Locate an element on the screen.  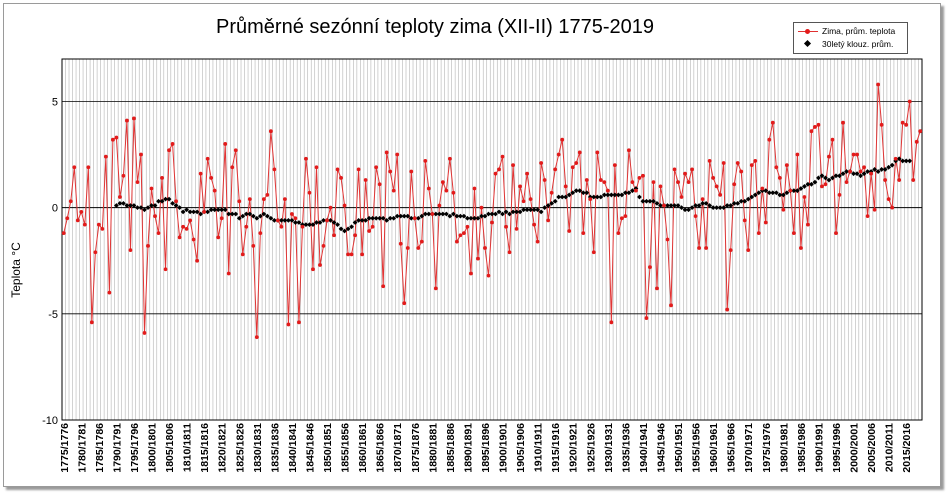
x-tick-label: 1920/1921 is located at coordinates (574, 448).